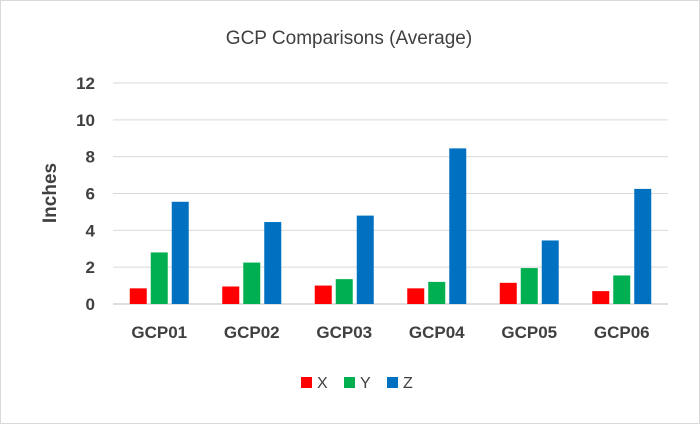  Describe the element at coordinates (349, 382) in the screenshot. I see `legend-swatch-y` at that location.